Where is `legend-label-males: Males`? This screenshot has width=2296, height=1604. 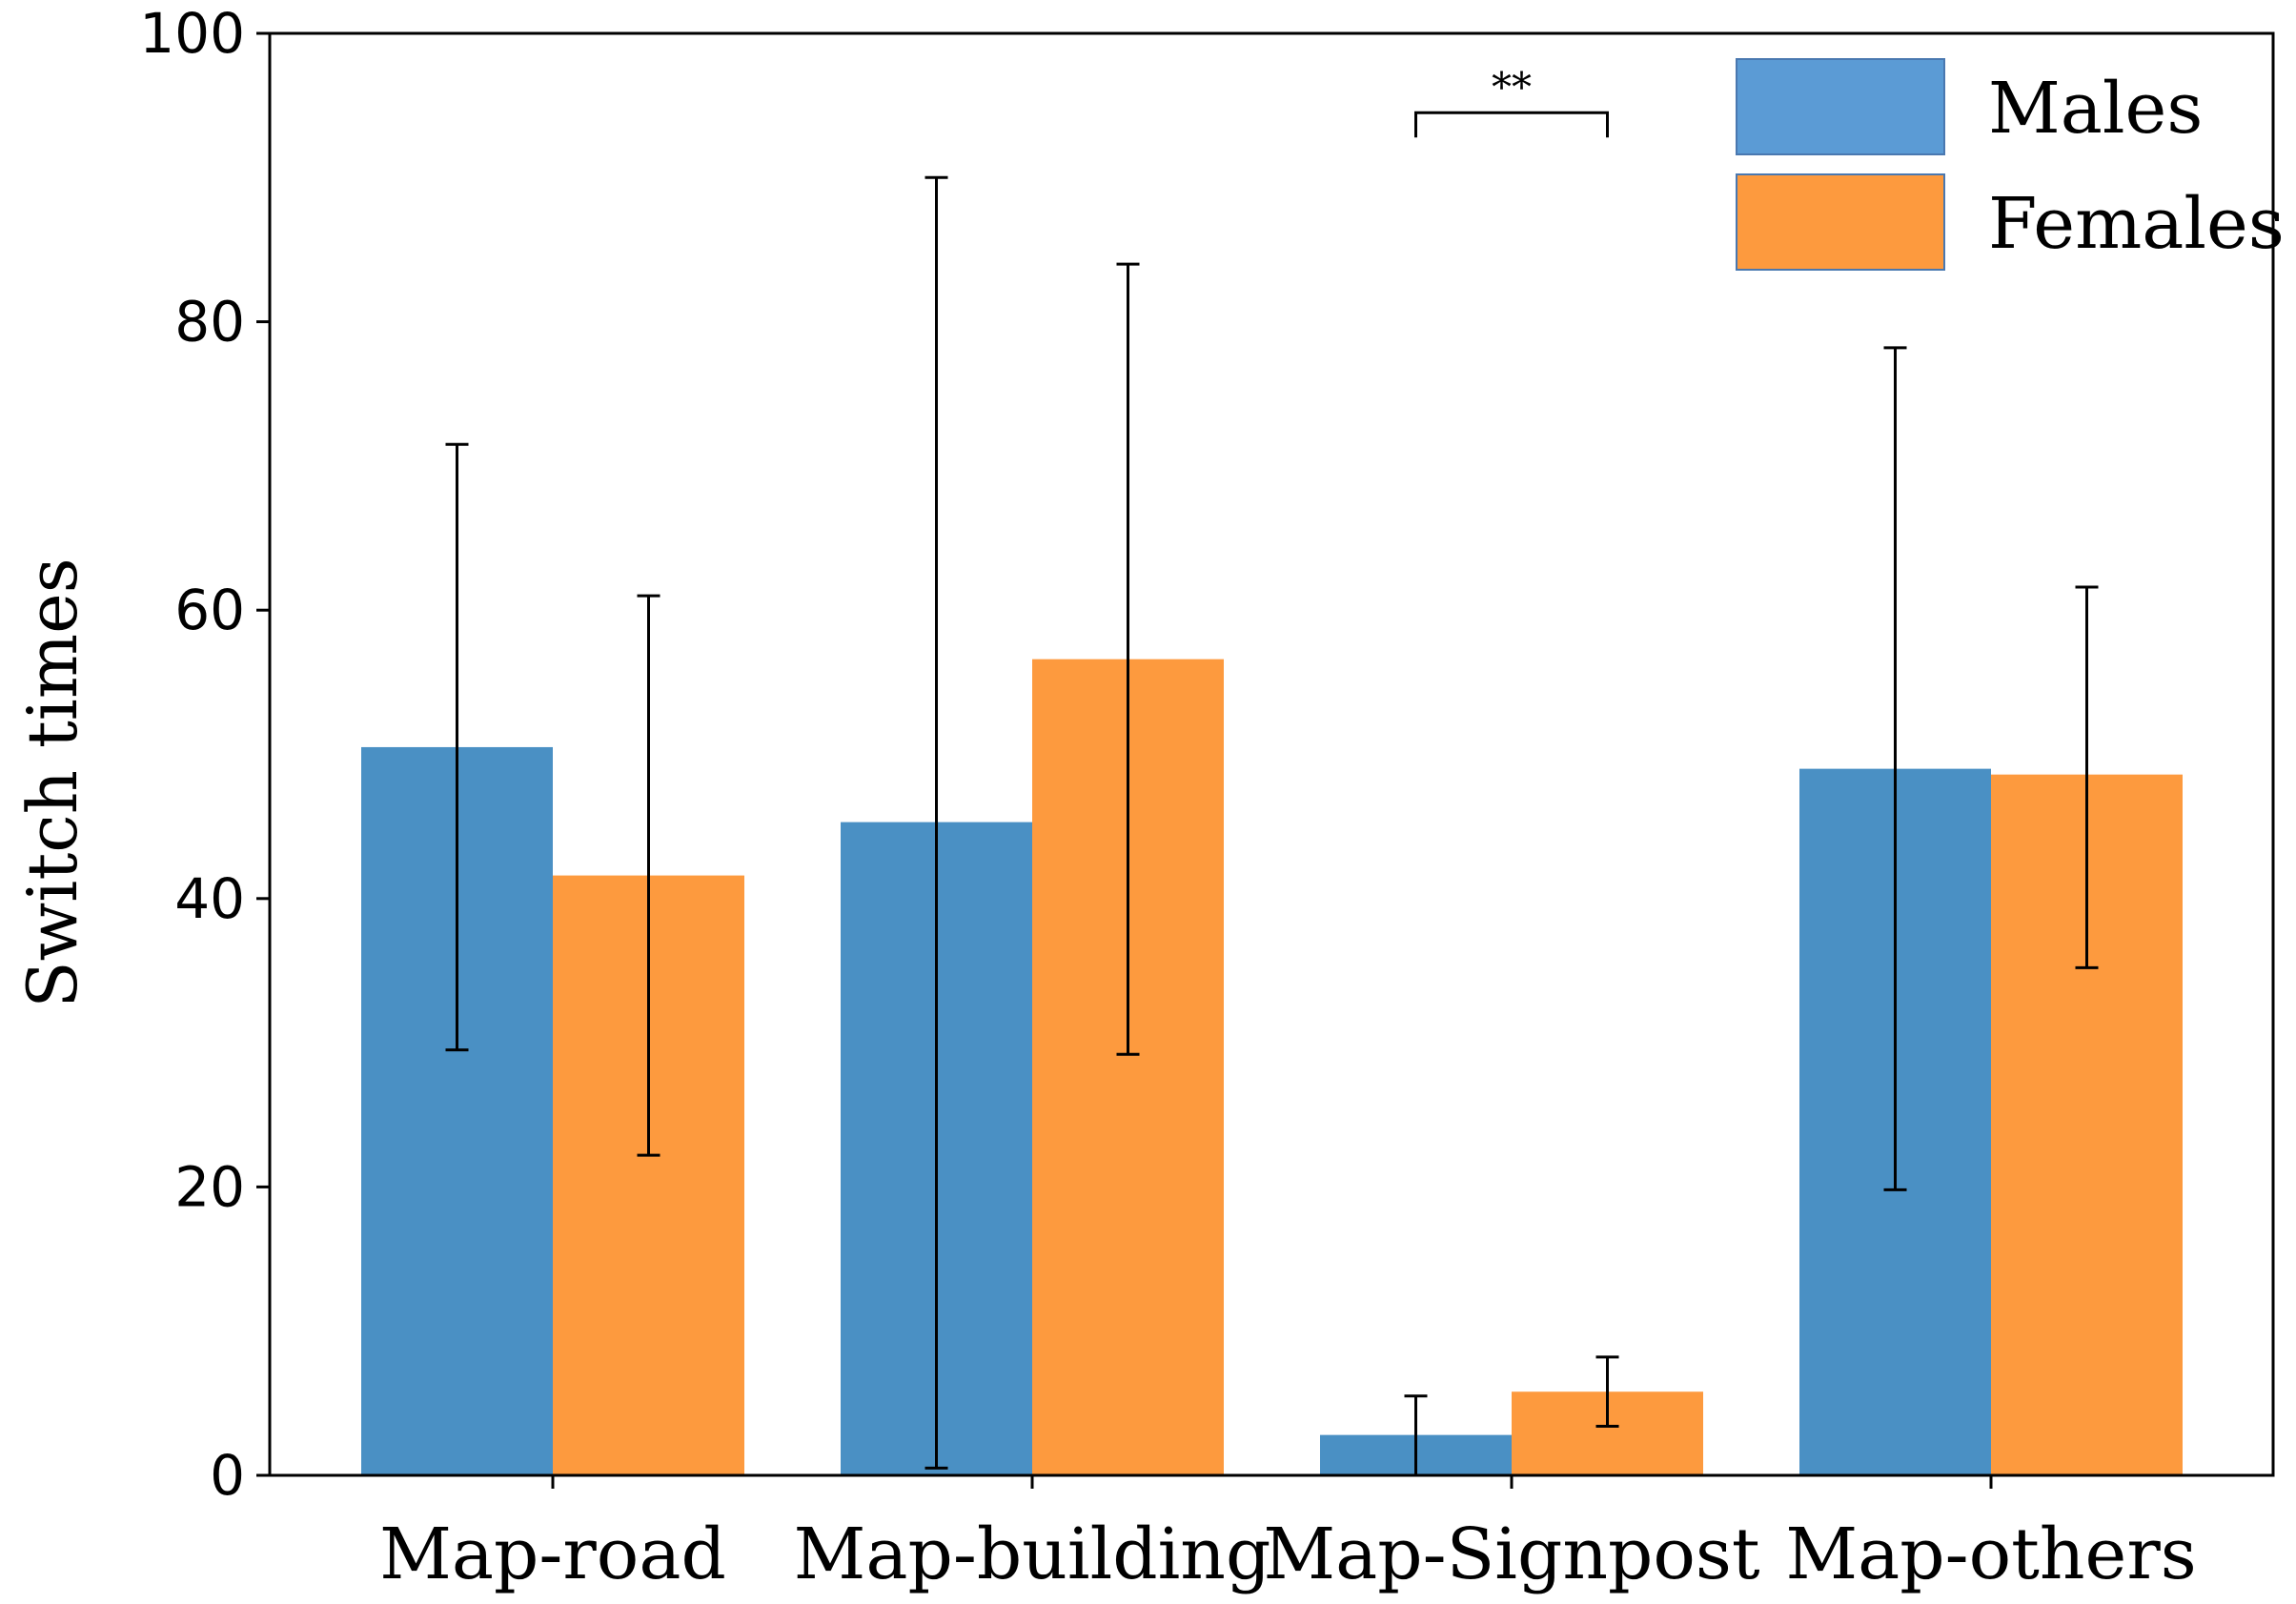
legend-label-males: Males is located at coordinates (2095, 109).